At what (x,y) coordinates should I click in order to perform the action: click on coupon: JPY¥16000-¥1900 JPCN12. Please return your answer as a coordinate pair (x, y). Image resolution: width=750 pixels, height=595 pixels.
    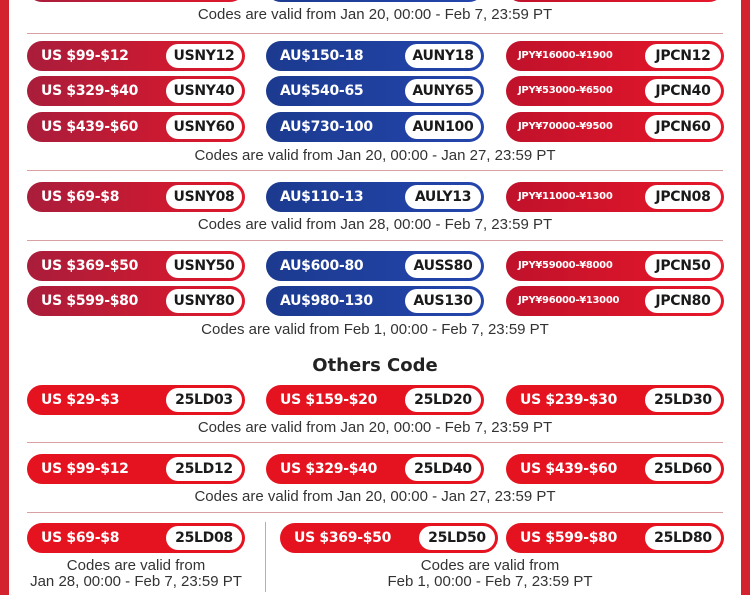
    Looking at the image, I should click on (615, 56).